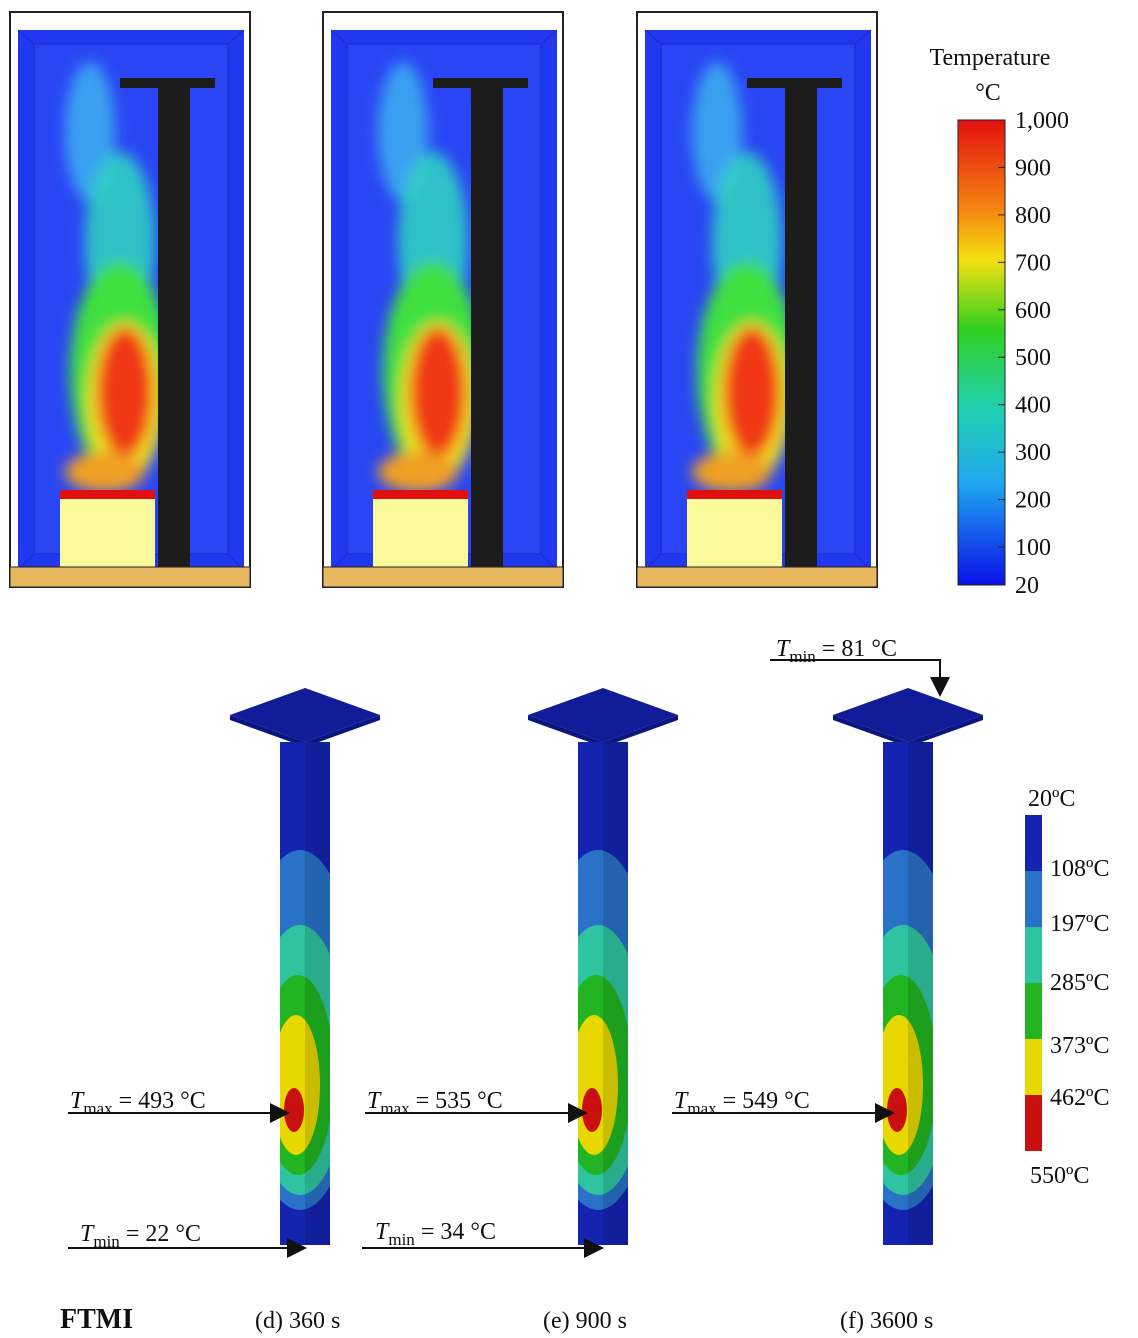 This screenshot has width=1138, height=1338. What do you see at coordinates (1079, 924) in the screenshot?
I see `colorbar-label: 197ºC` at bounding box center [1079, 924].